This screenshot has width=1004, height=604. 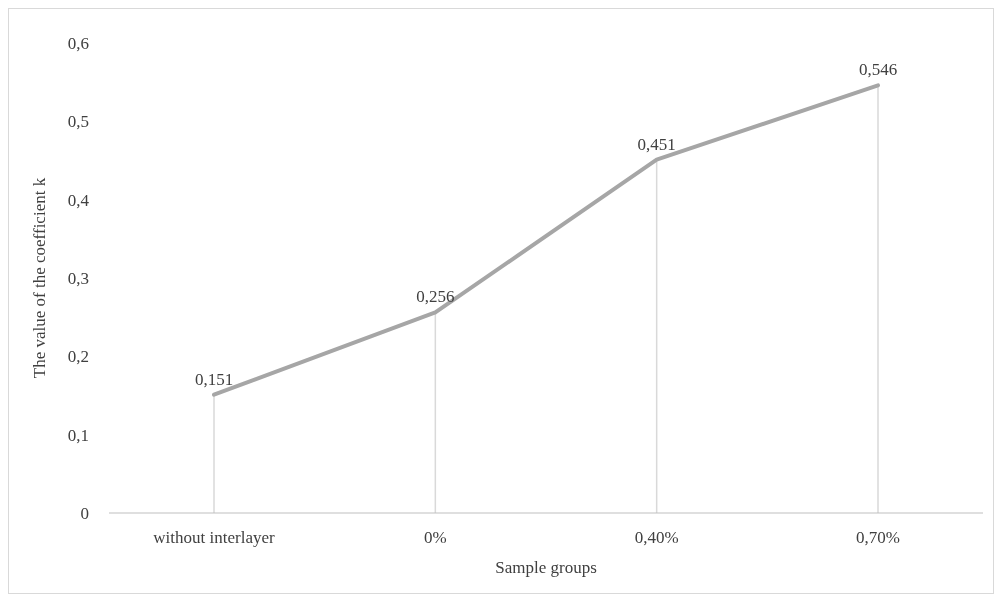 What do you see at coordinates (878, 538) in the screenshot?
I see `x-tick-label: 0,70%` at bounding box center [878, 538].